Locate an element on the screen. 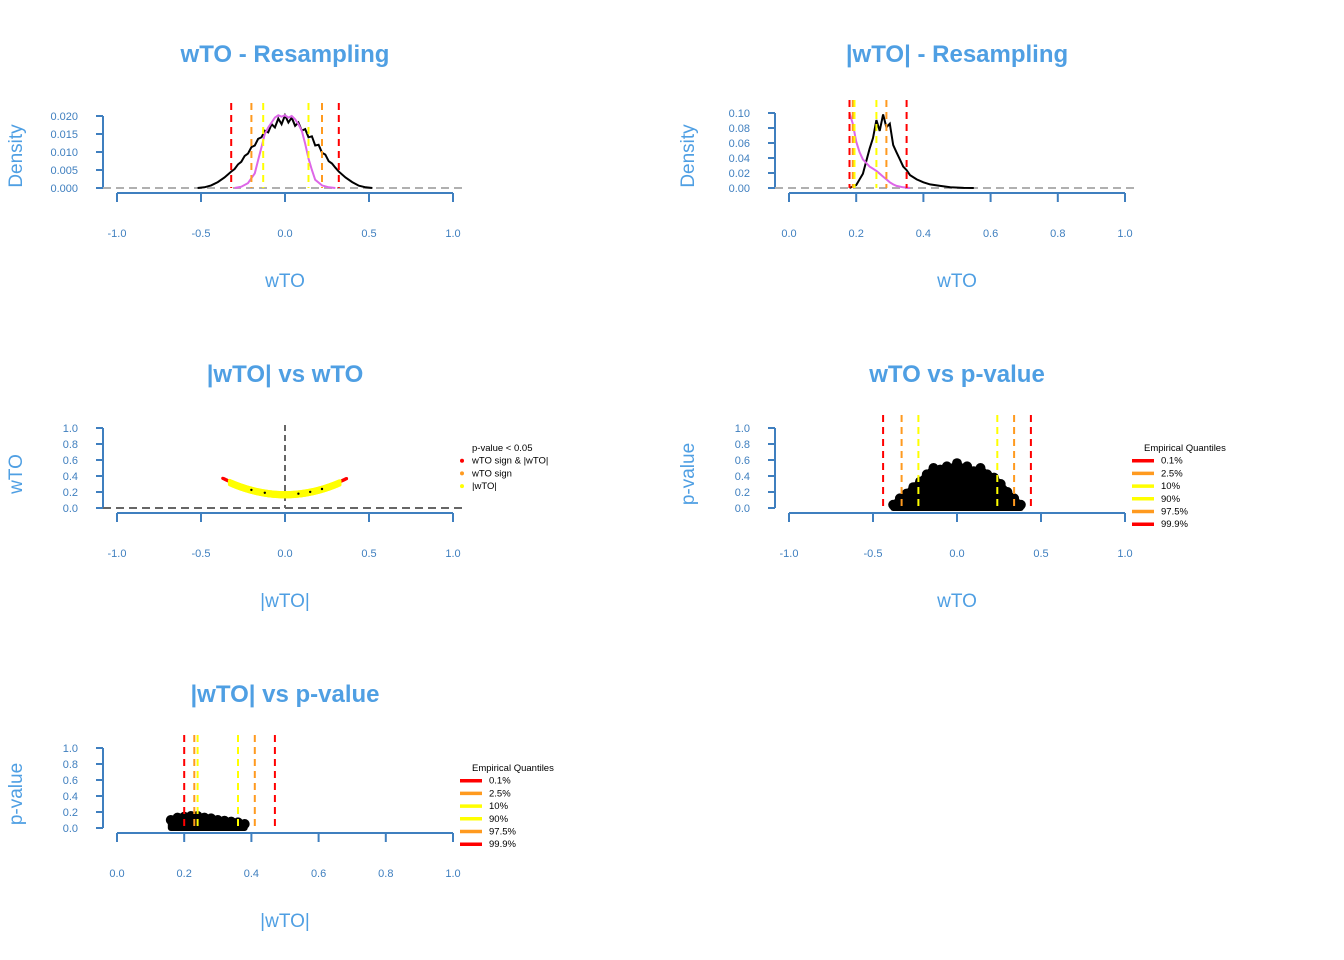 The height and width of the screenshot is (960, 1344). x-tick-label: 0.6 is located at coordinates (990, 234).